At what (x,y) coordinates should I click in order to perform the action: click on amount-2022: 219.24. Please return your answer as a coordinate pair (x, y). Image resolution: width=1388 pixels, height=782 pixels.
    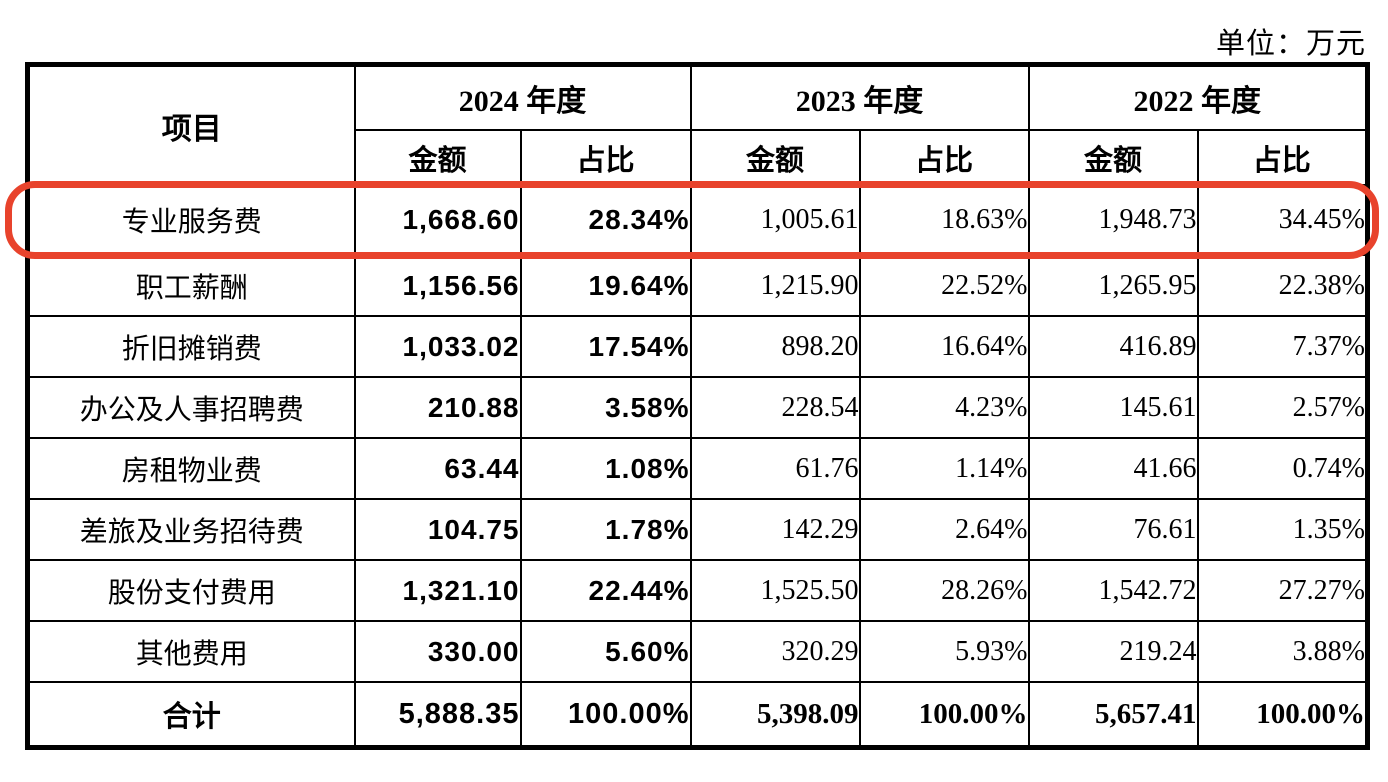
    Looking at the image, I should click on (1113, 651).